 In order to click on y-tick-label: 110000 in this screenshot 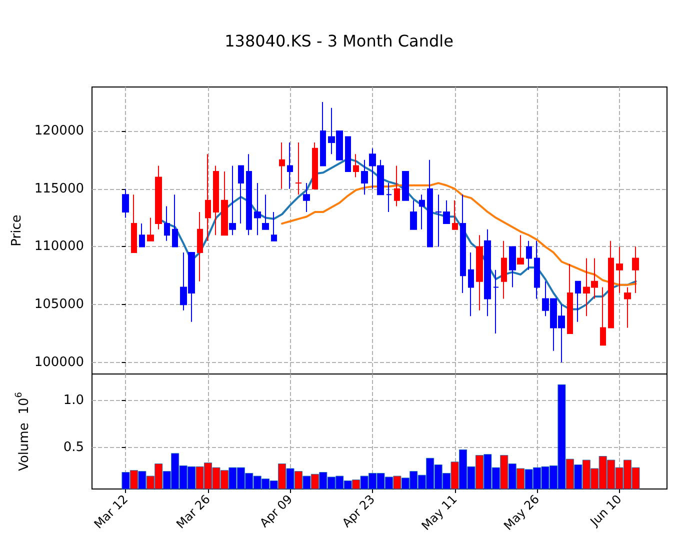, I will do `click(59, 246)`.